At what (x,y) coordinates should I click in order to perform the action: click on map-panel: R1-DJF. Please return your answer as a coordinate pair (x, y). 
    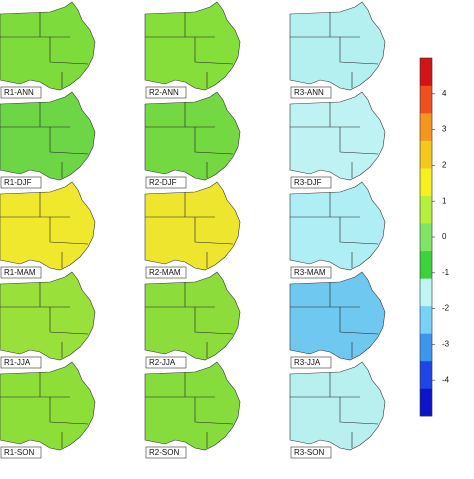
    Looking at the image, I should click on (48, 140).